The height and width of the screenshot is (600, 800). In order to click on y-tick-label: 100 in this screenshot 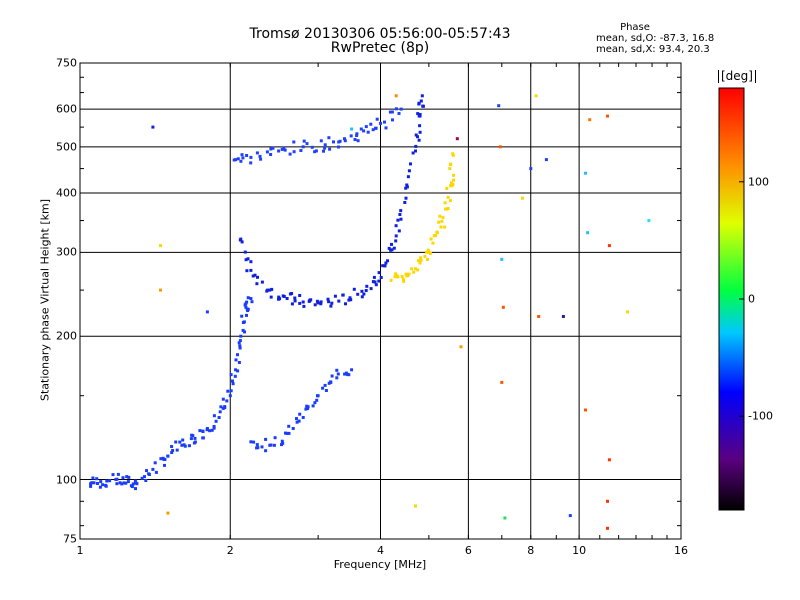, I will do `click(66, 480)`.